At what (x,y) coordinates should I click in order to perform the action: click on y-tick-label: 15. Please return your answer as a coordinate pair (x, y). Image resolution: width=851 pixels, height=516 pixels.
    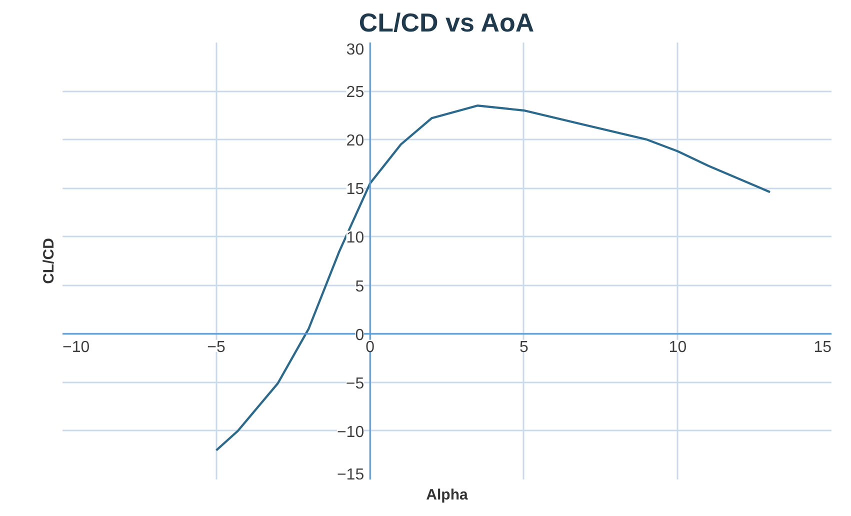
    Looking at the image, I should click on (355, 189).